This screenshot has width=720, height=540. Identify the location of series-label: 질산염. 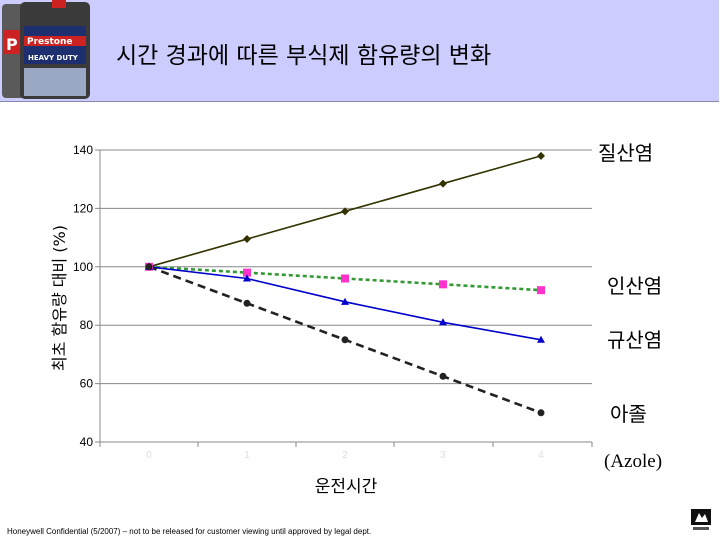
(625, 153).